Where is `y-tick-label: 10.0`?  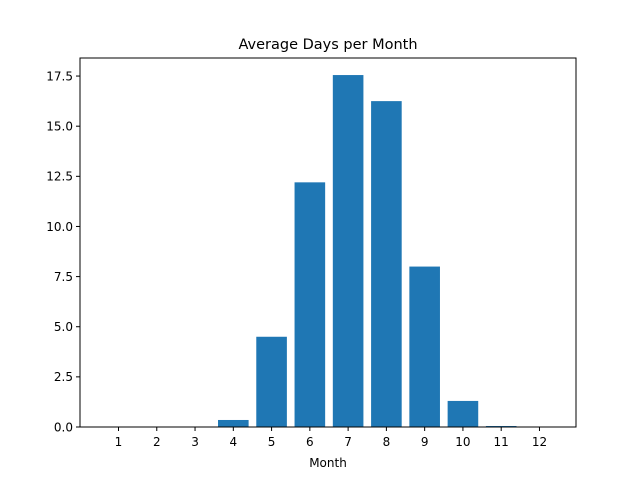
y-tick-label: 10.0 is located at coordinates (59, 227).